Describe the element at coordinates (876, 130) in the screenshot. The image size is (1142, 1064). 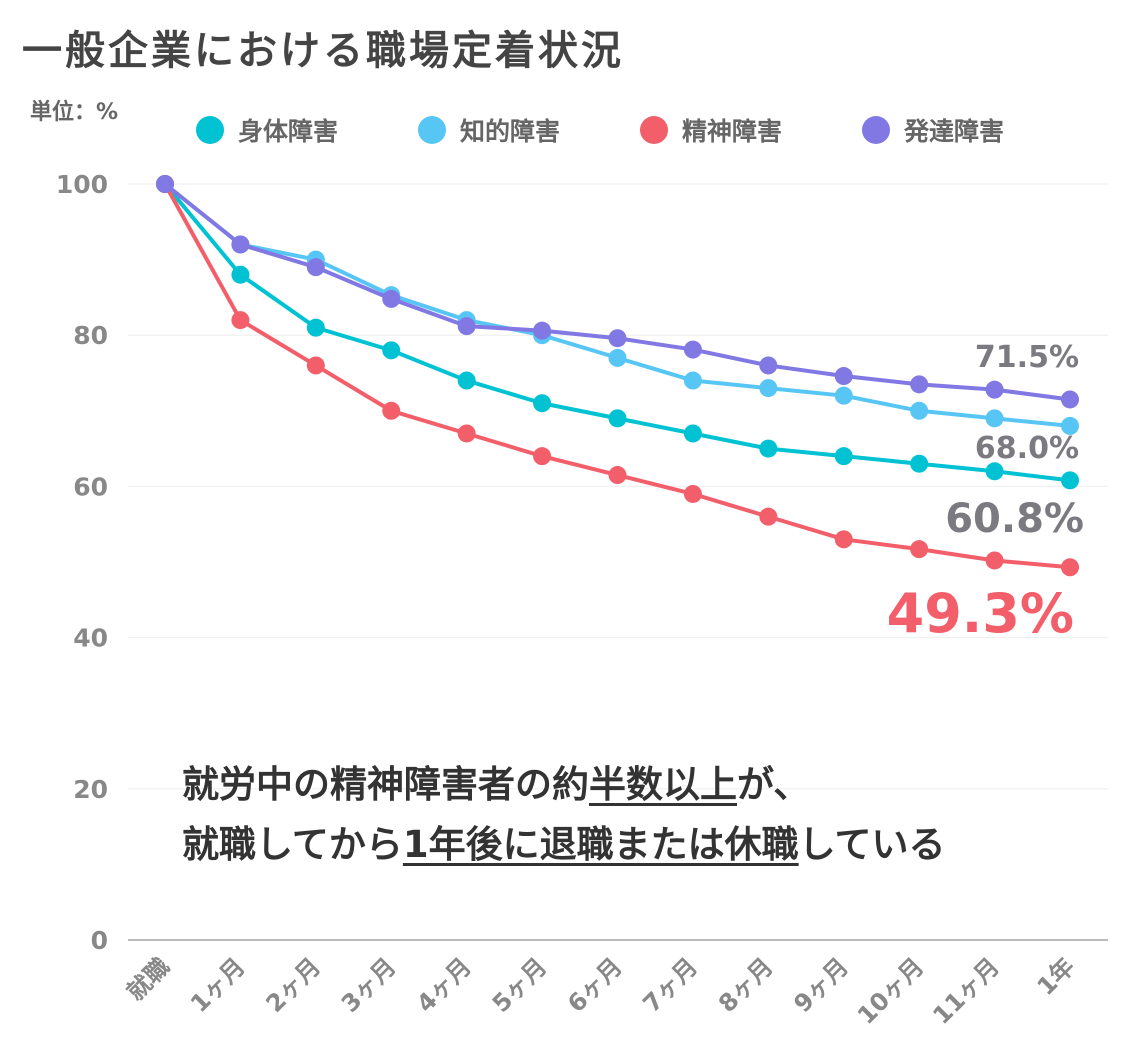
I see `legend-dot-developmental-icon` at that location.